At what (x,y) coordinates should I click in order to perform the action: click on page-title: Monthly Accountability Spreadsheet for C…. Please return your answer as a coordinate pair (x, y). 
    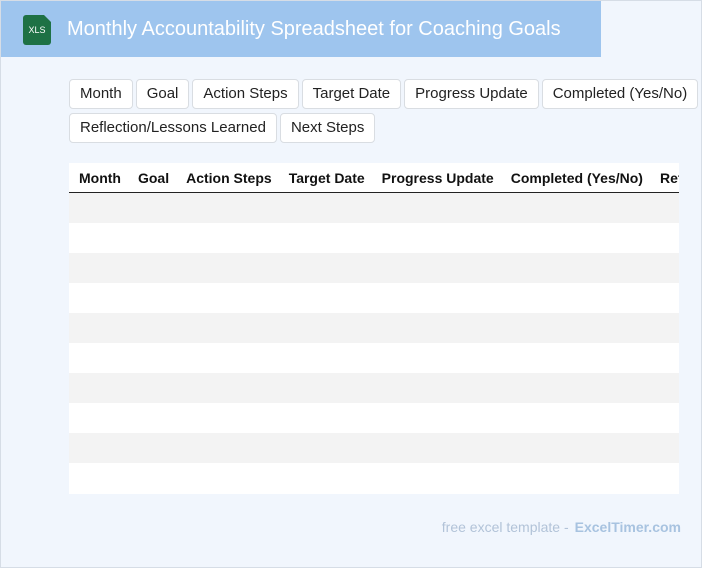
    Looking at the image, I should click on (314, 29).